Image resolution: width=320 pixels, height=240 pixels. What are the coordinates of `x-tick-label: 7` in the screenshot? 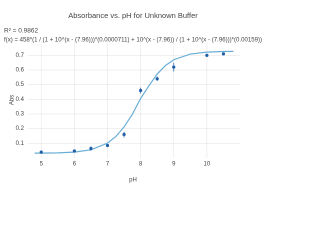 It's located at (108, 165).